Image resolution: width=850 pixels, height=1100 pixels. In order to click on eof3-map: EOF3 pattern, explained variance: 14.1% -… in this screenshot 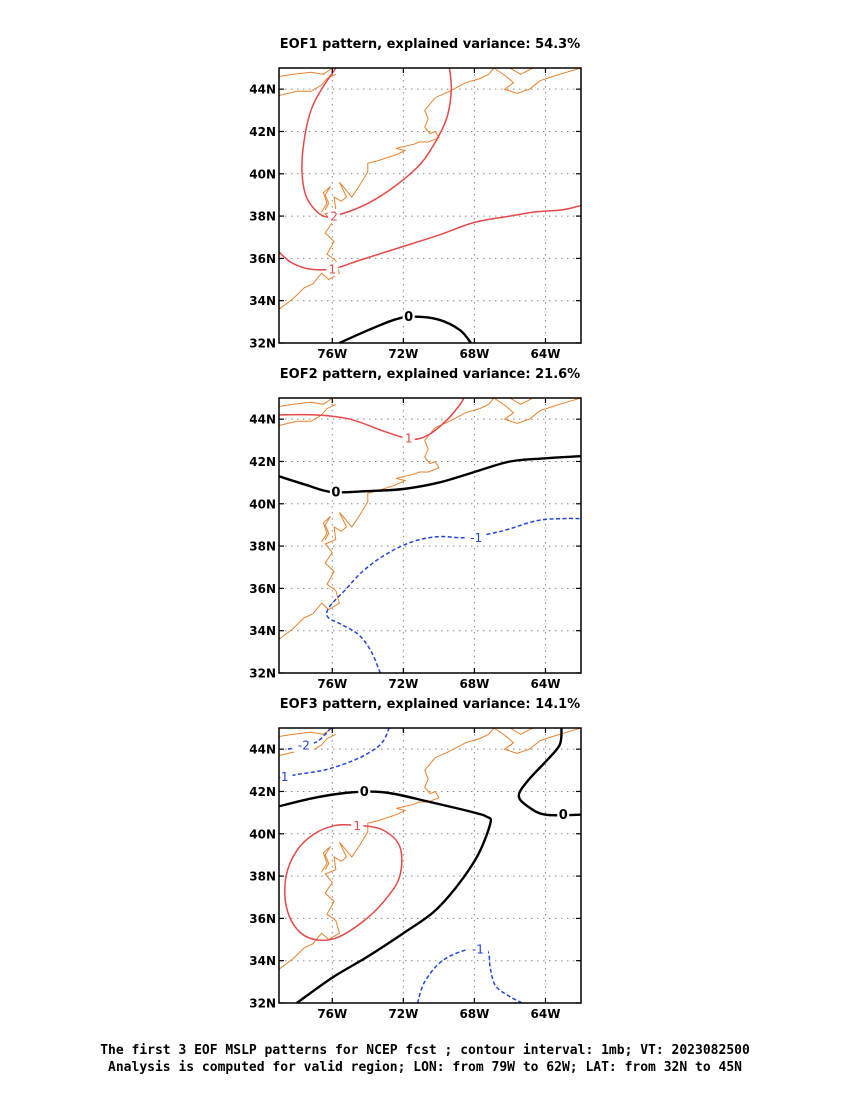, I will do `click(415, 858)`.